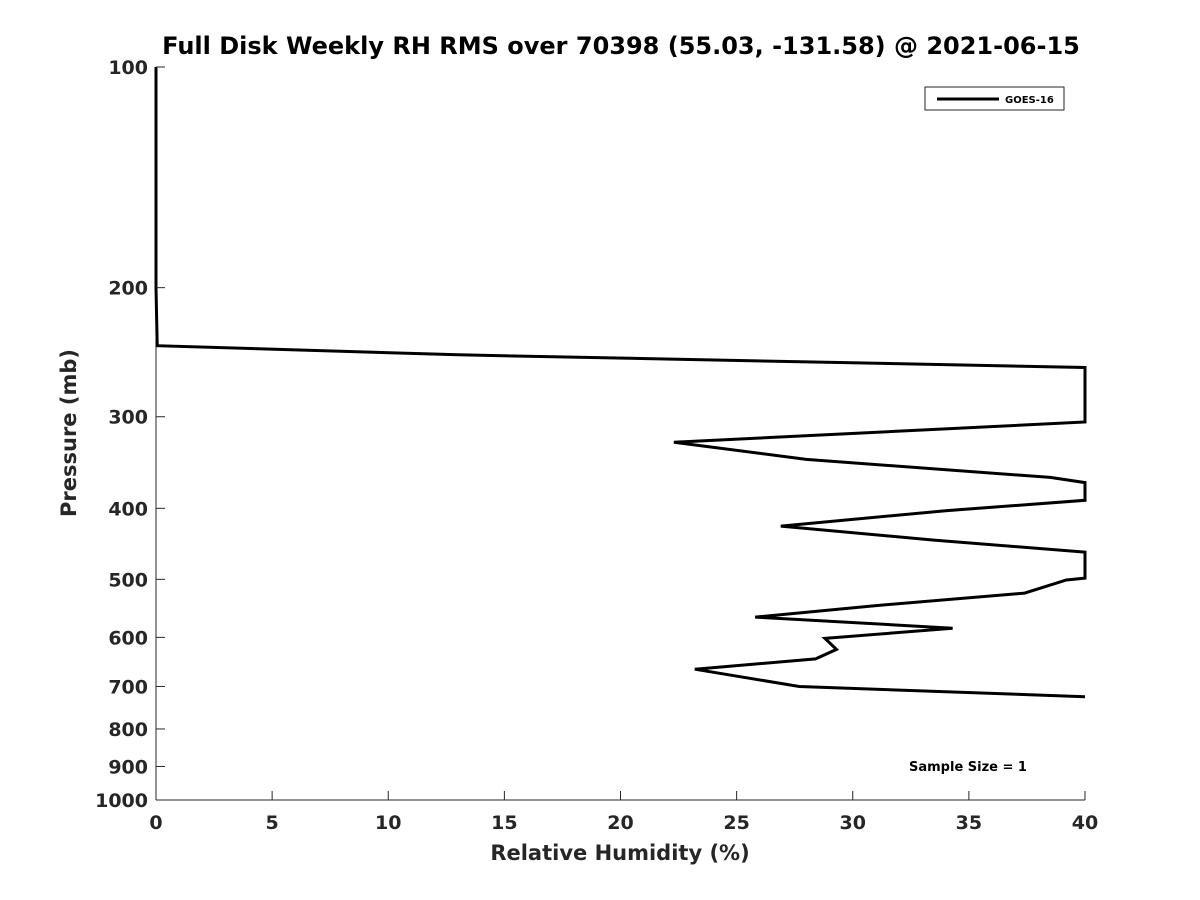 This screenshot has height=900, width=1200. Describe the element at coordinates (504, 823) in the screenshot. I see `x-tick-label: 15` at that location.